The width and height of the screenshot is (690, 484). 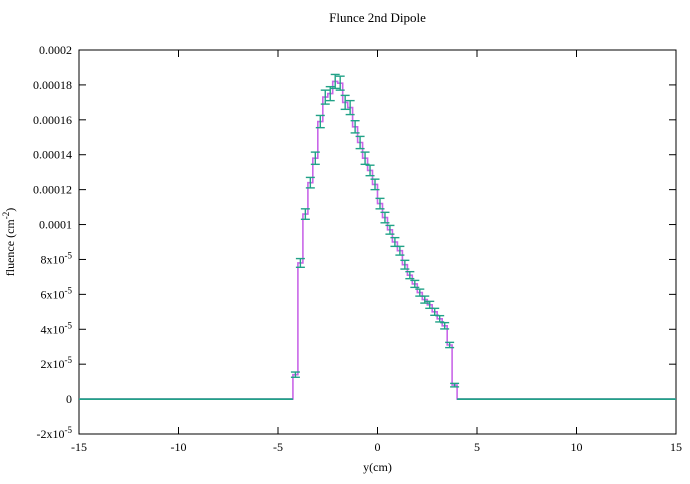 I want to click on y-axis-tick-label: -2x10⁻⁵, so click(x=55, y=433).